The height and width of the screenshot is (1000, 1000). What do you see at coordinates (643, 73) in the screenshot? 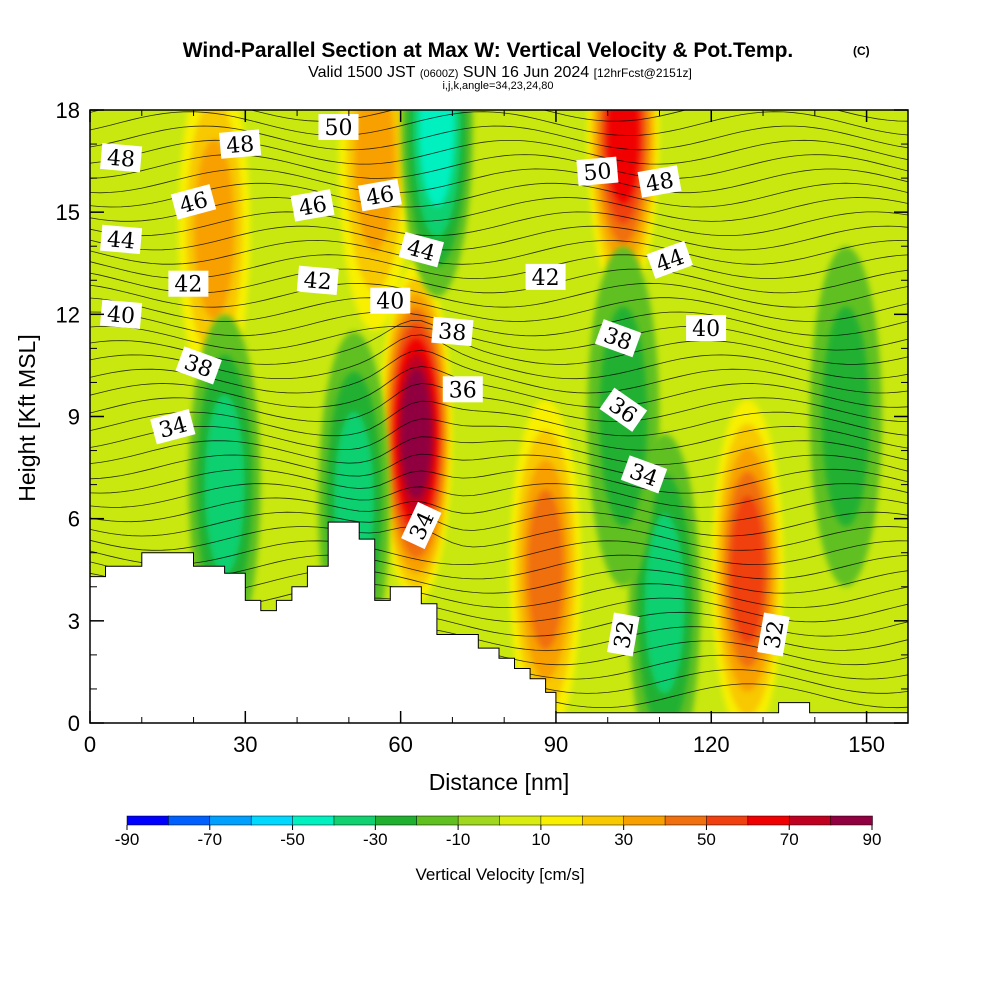
I see `forecast-info: [12hrFcst@2151z]` at bounding box center [643, 73].